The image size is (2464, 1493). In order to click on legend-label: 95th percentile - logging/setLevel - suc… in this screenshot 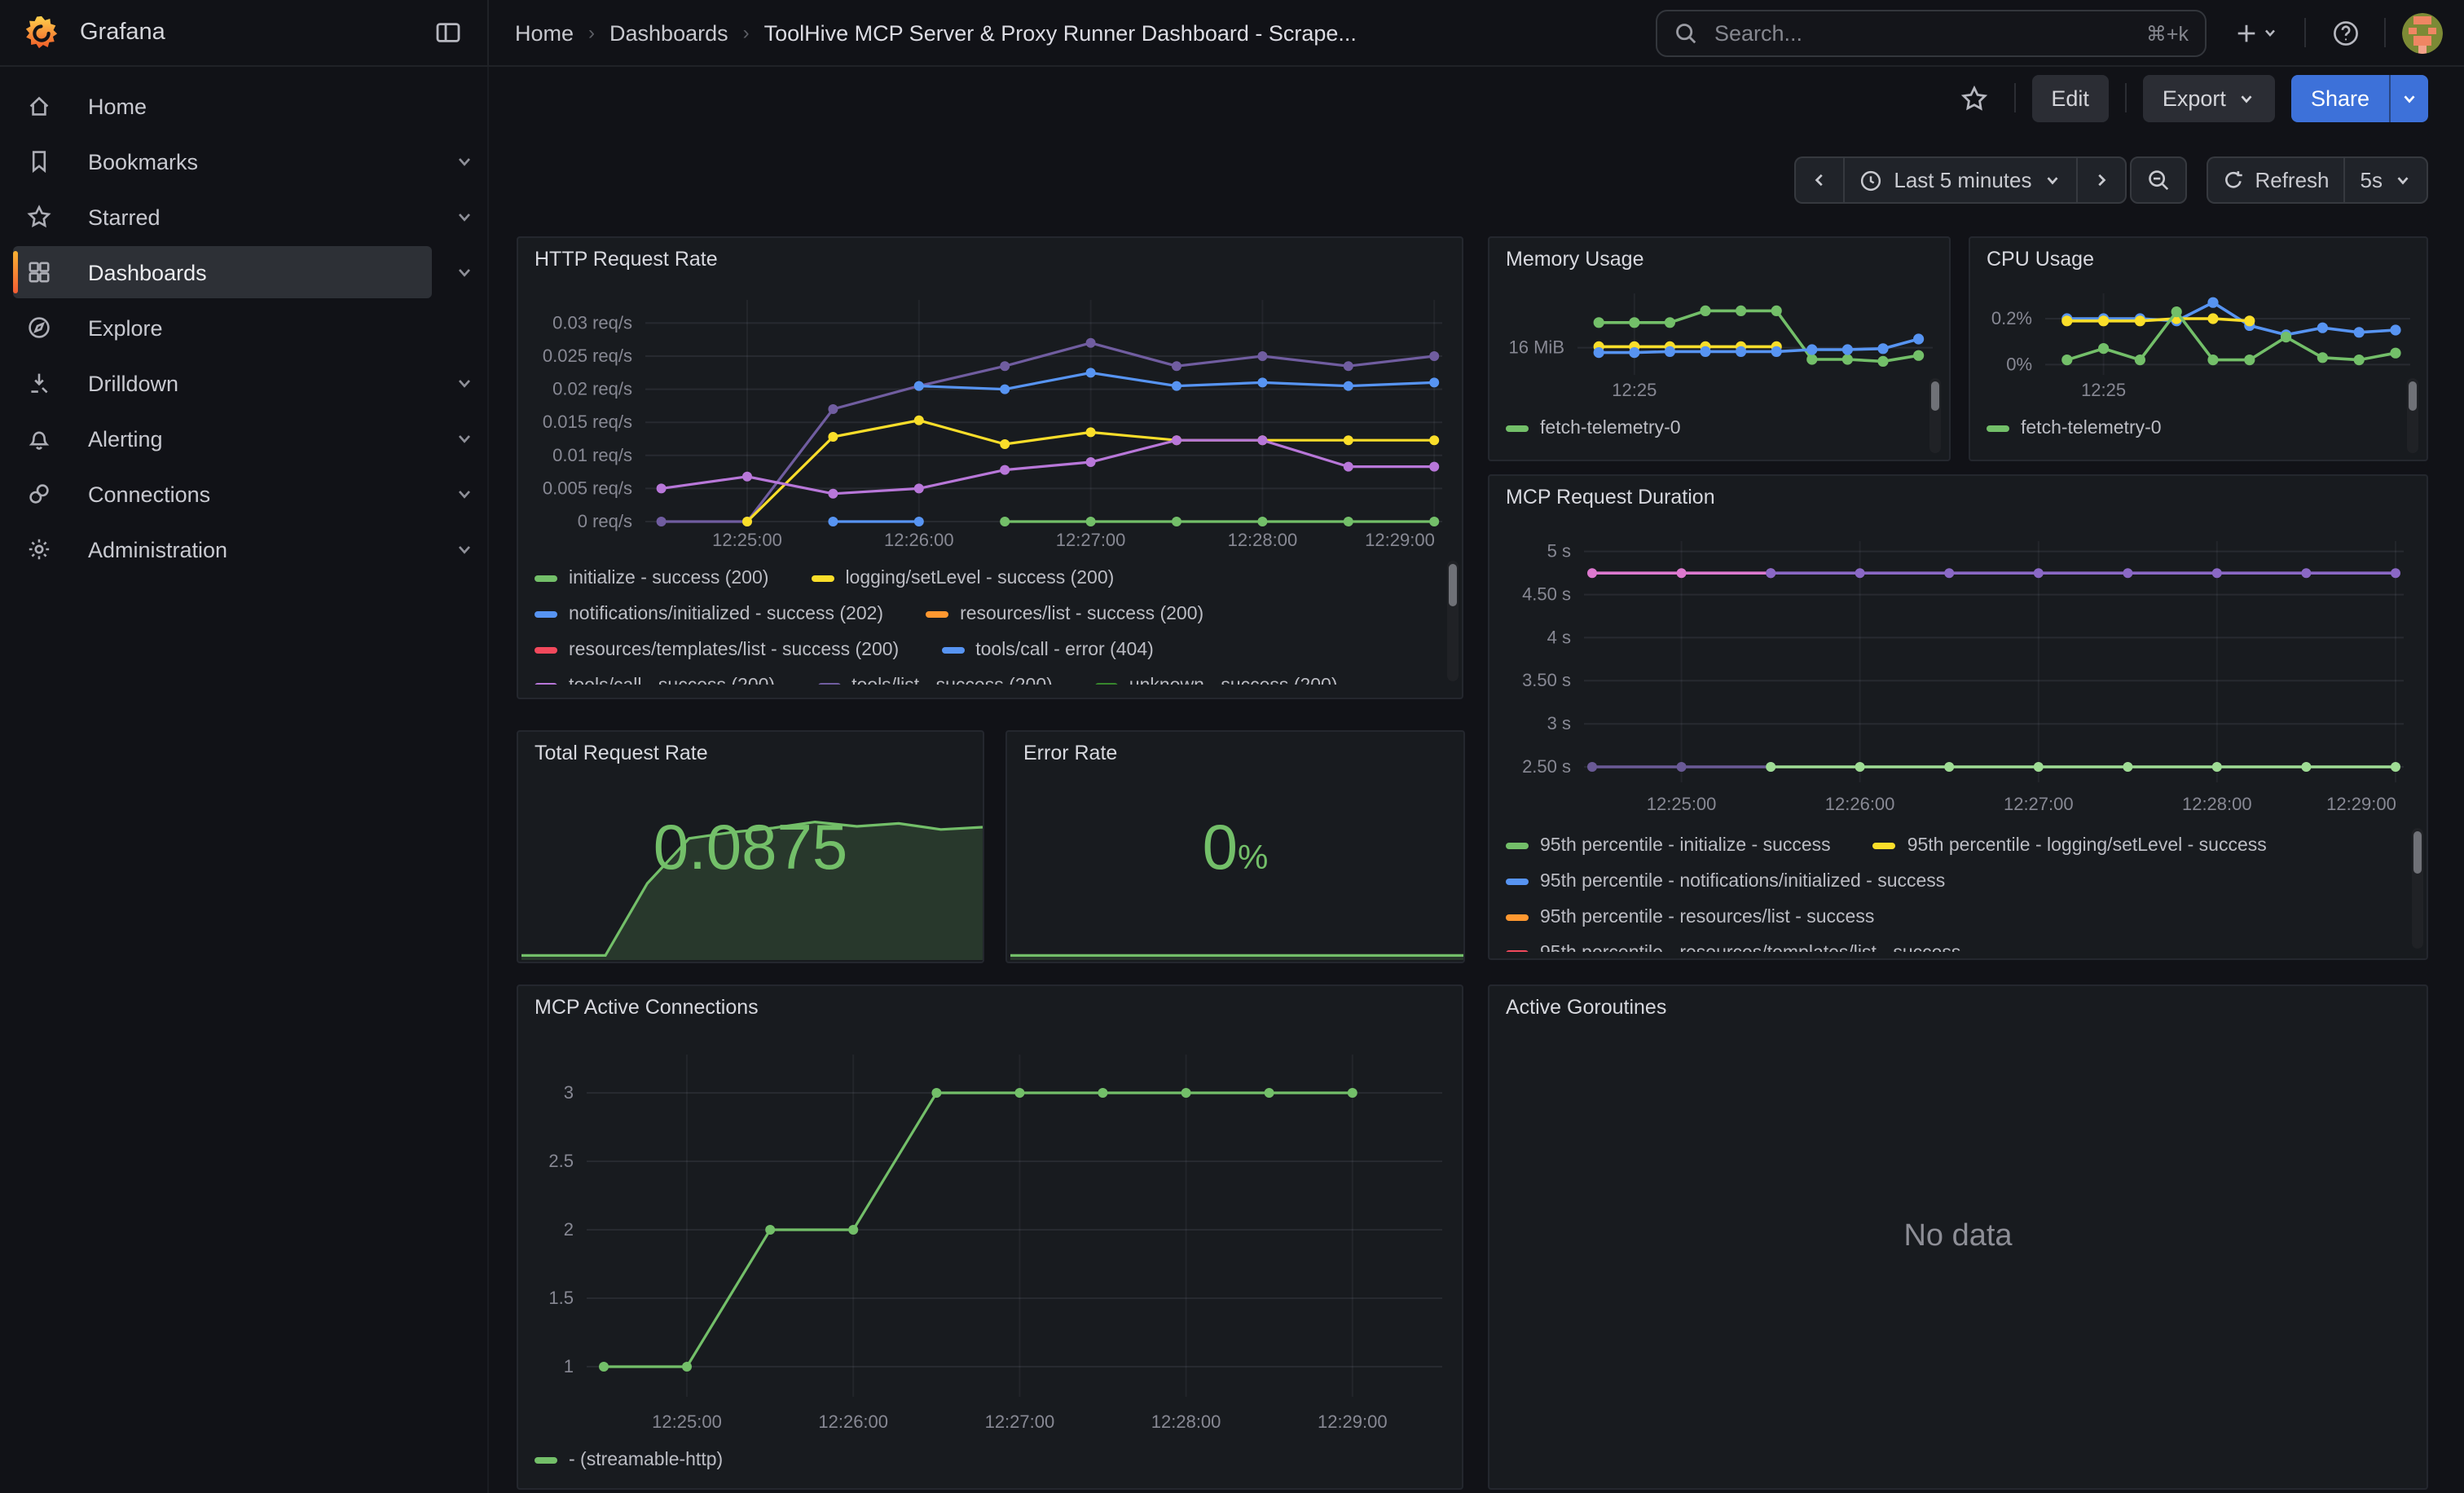, I will do `click(2087, 846)`.